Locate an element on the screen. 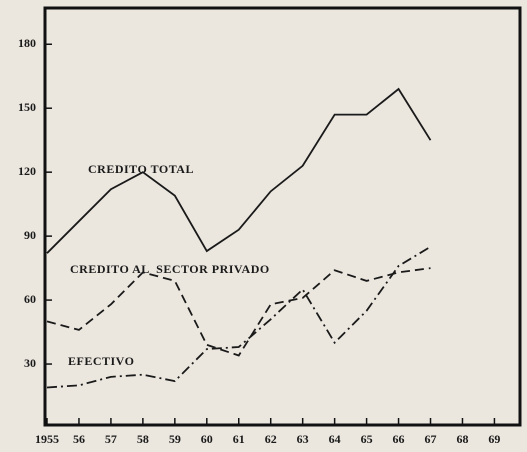  x-tick-label: 64 is located at coordinates (335, 439).